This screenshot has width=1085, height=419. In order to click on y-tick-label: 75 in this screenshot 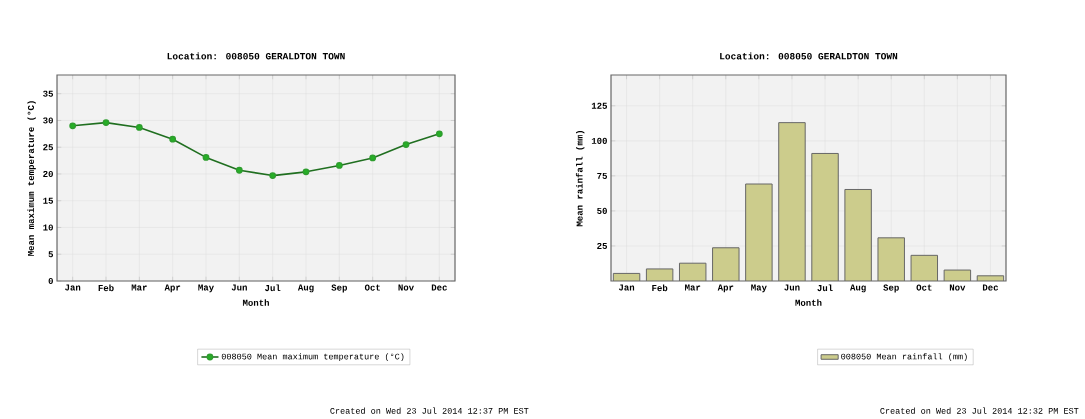, I will do `click(602, 175)`.